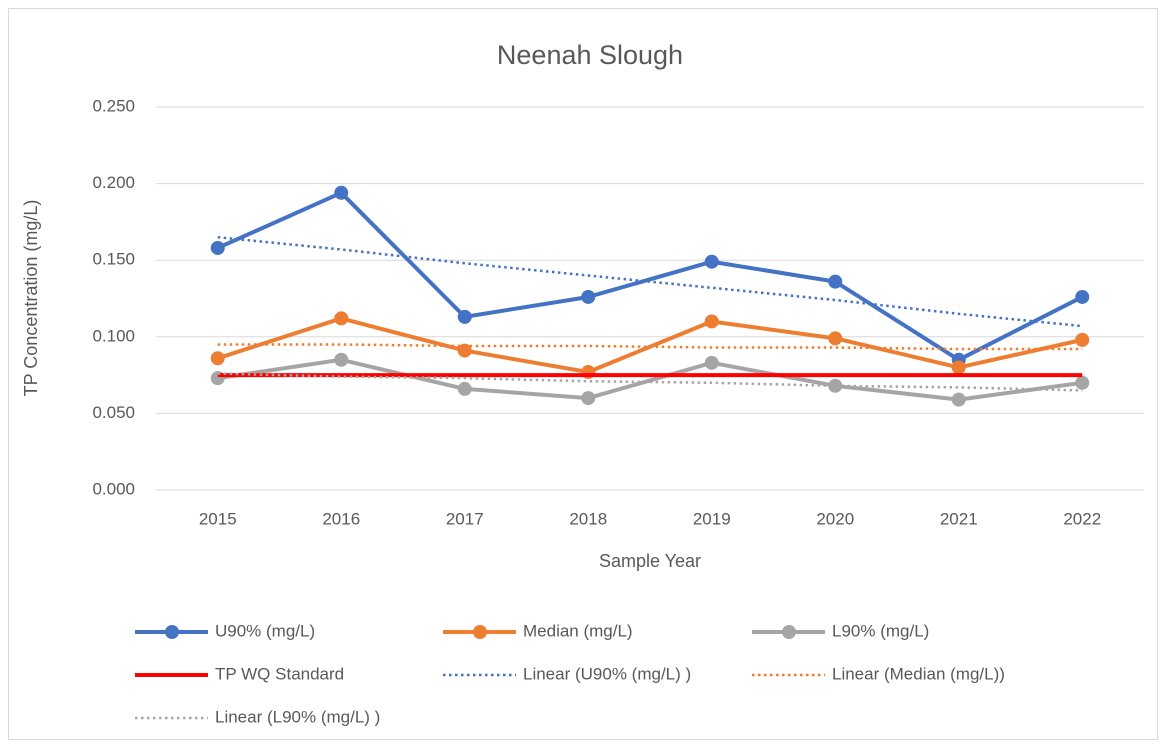 This screenshot has width=1166, height=748. Describe the element at coordinates (880, 630) in the screenshot. I see `legend-label: L90% (mg/L)` at that location.